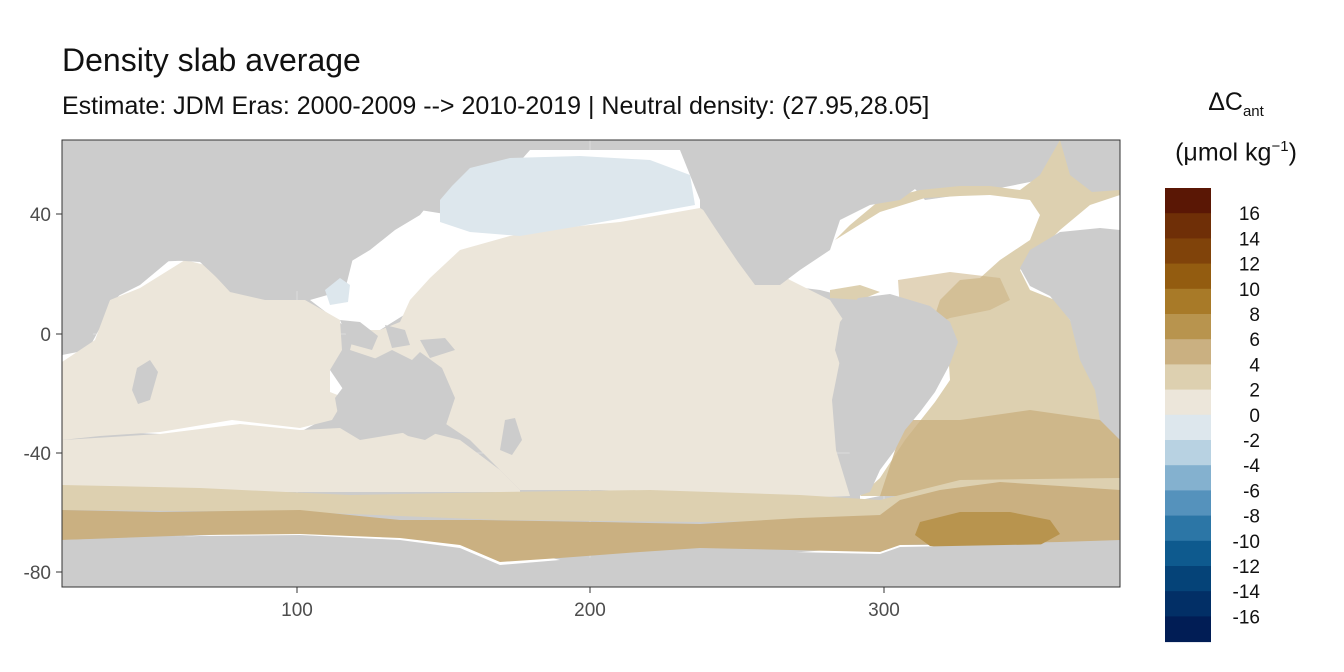  I want to click on europe-land, so click(1090, 166).